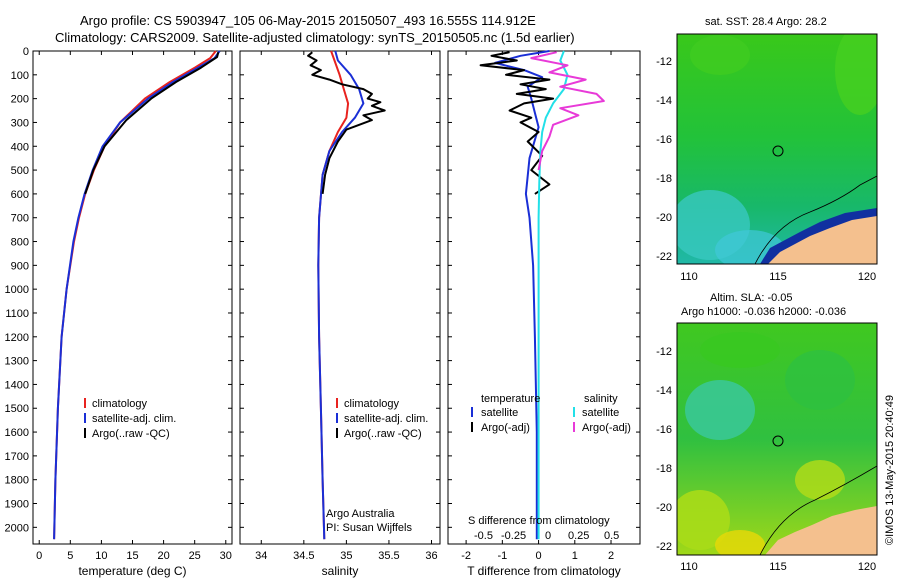 This screenshot has height=580, width=900. What do you see at coordinates (20, 147) in the screenshot?
I see `y-tick-label: 400` at bounding box center [20, 147].